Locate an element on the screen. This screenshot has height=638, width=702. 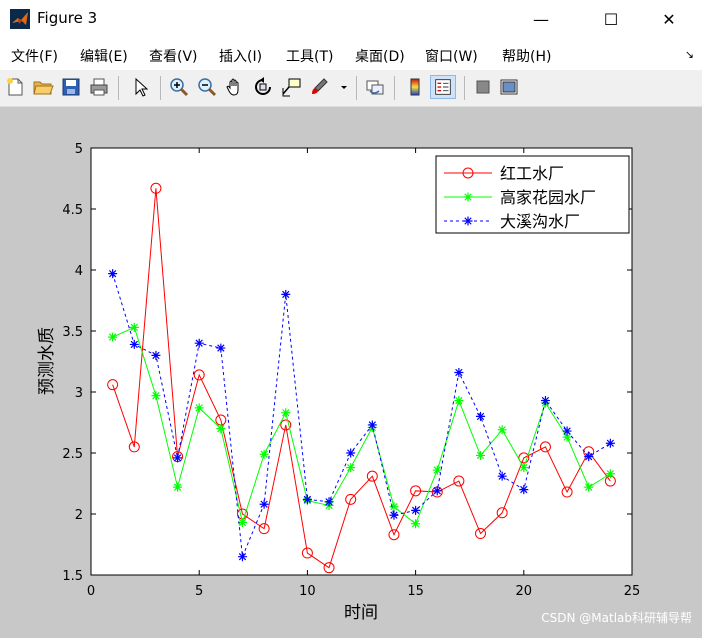
show-plot-tools-icon is located at coordinates (509, 87).